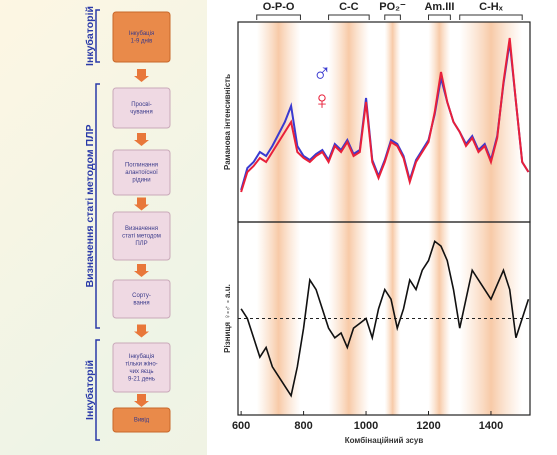  What do you see at coordinates (227, 318) in the screenshot?
I see `y-axis-label: Різниця ♀-♂ - a.u.` at bounding box center [227, 318].